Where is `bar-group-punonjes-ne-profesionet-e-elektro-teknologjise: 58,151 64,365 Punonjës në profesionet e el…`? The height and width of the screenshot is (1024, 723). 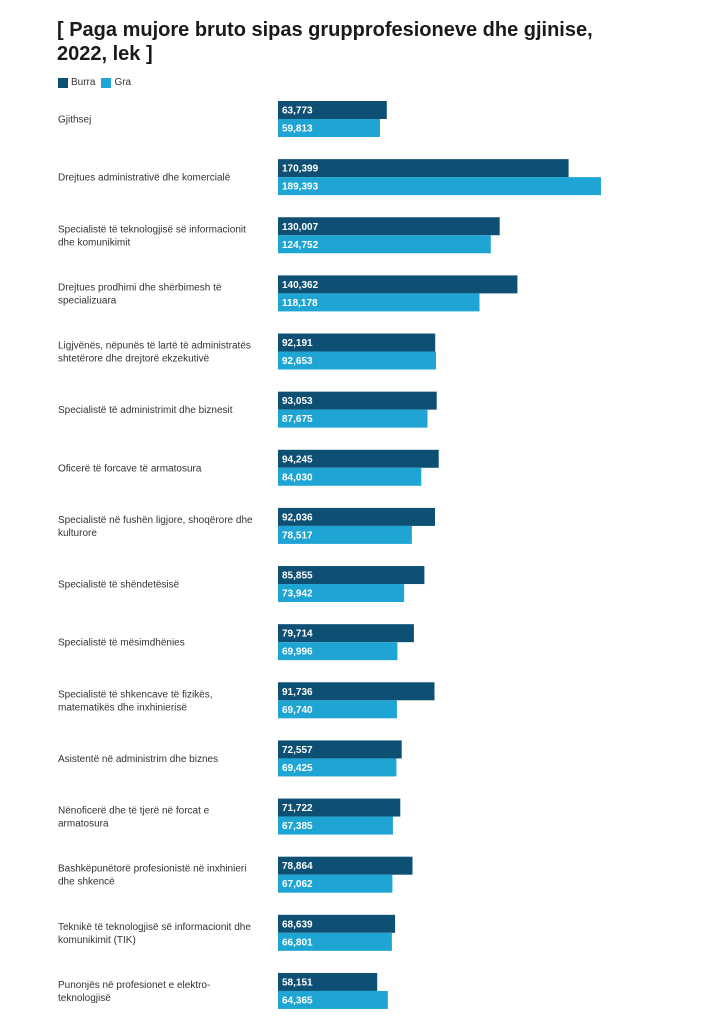 bar-group-punonjes-ne-profesionet-e-elektro-teknologjise: 58,151 64,365 Punonjës në profesionet e el… is located at coordinates (223, 990).